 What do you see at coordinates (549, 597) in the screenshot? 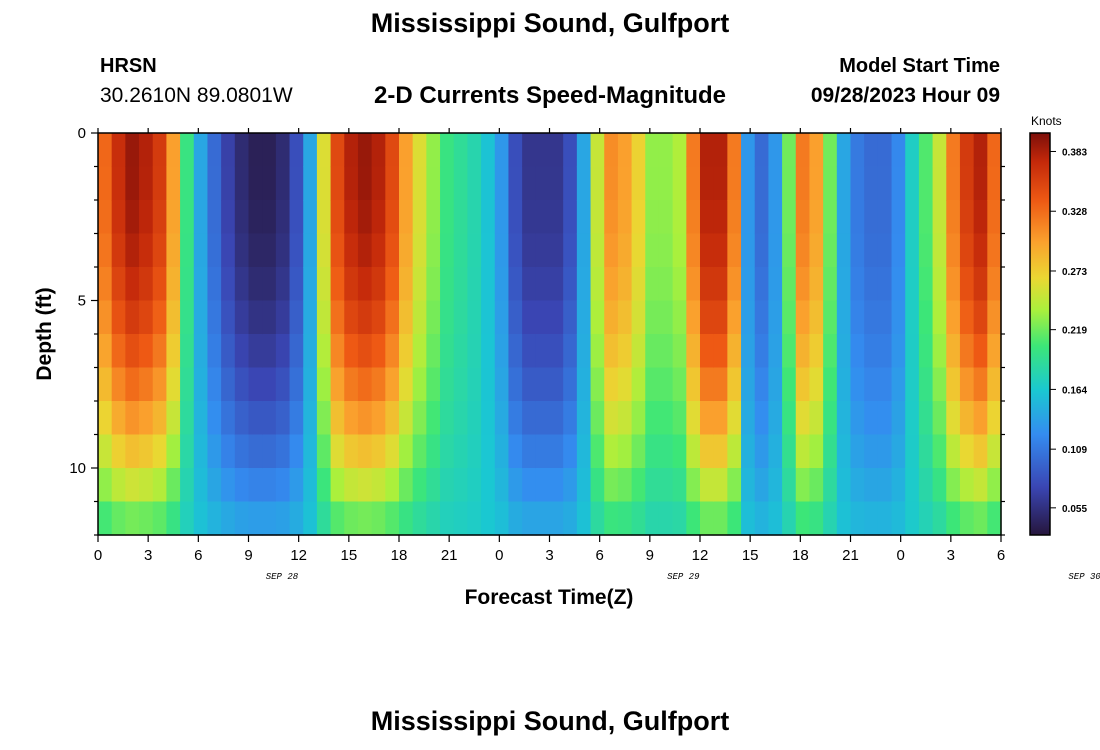
I see `x-axis-label: Forecast Time(Z)` at bounding box center [549, 597].